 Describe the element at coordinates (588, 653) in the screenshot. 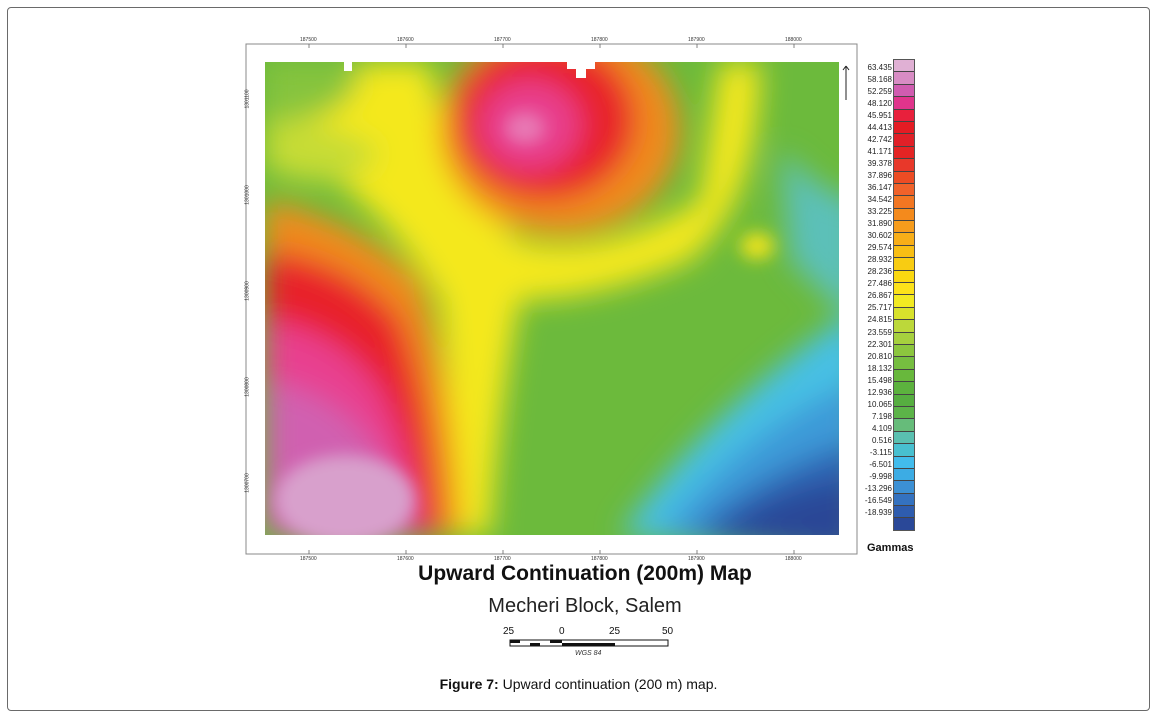

I see `scale-datum: WGS 84` at that location.